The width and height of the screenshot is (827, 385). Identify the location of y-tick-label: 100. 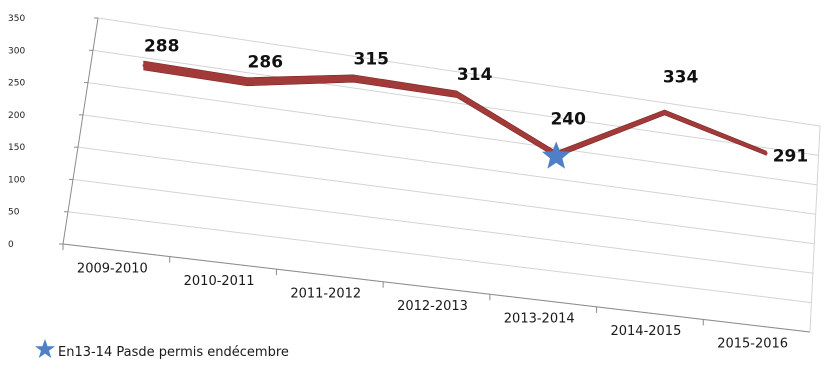
(16, 180).